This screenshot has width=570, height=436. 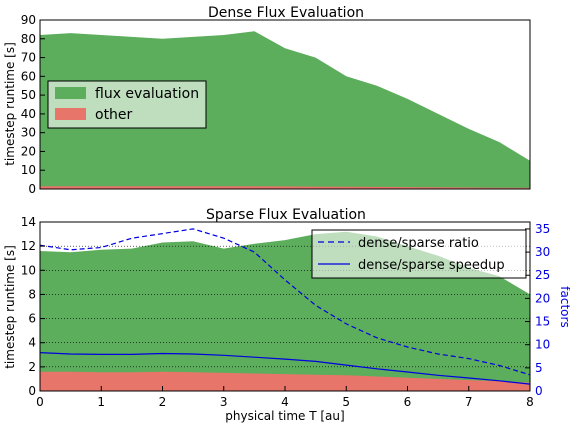 I want to click on y-tick-label: 4, so click(x=32, y=343).